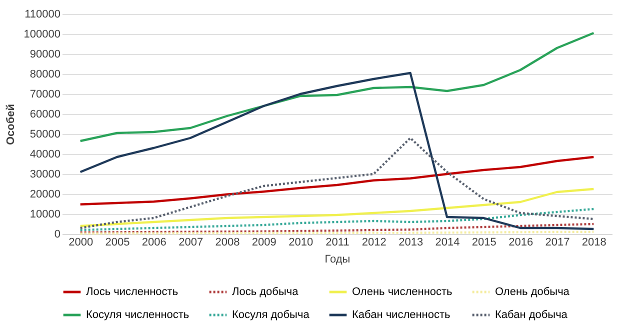 This screenshot has width=620, height=324. I want to click on y-tick-label: 30000, so click(45, 174).